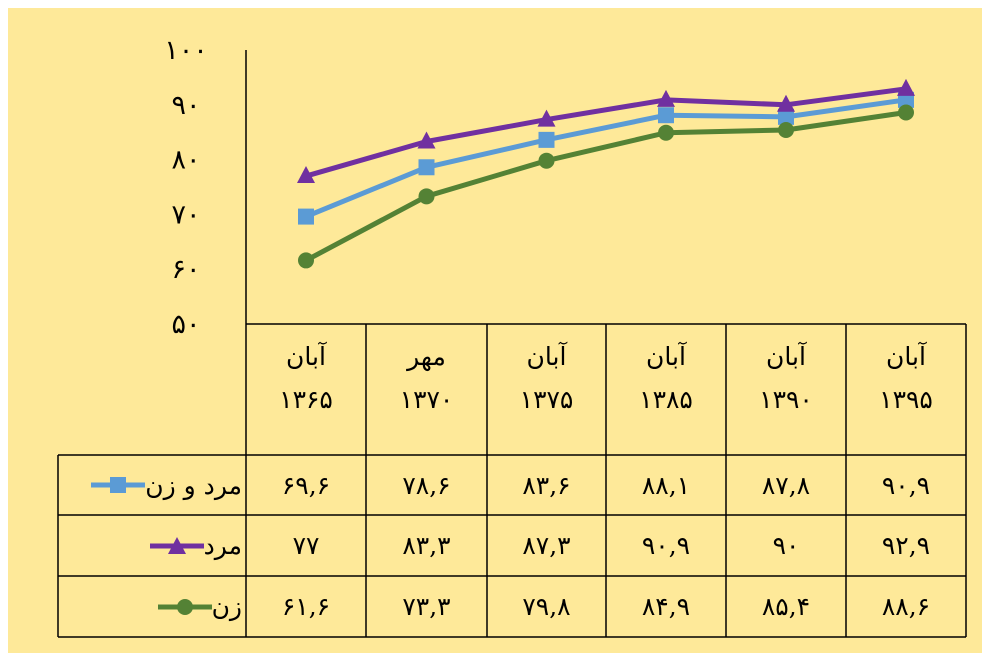 Image resolution: width=985 pixels, height=657 pixels. Describe the element at coordinates (185, 324) in the screenshot. I see `y-tick-label: ۵۰` at that location.